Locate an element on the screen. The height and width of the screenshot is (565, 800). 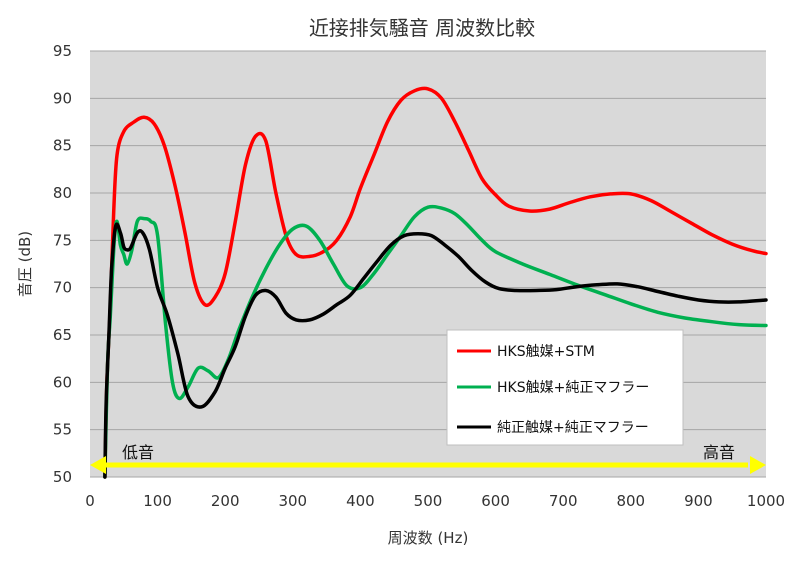
y-tick-label: 95 is located at coordinates (62, 51).